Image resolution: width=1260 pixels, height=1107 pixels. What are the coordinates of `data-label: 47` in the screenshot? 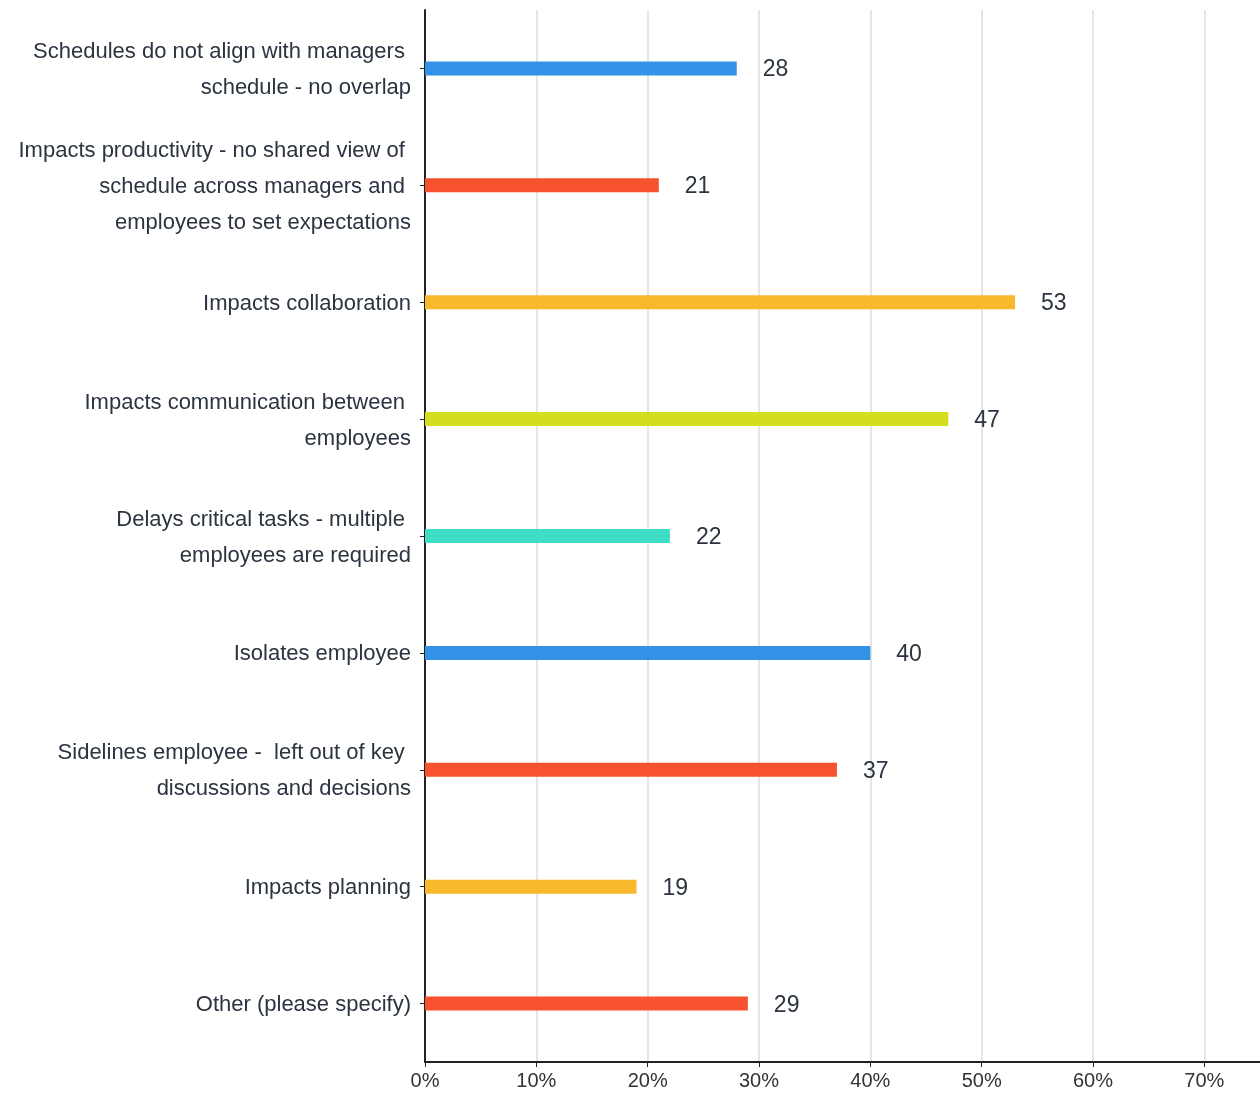 It's located at (987, 419).